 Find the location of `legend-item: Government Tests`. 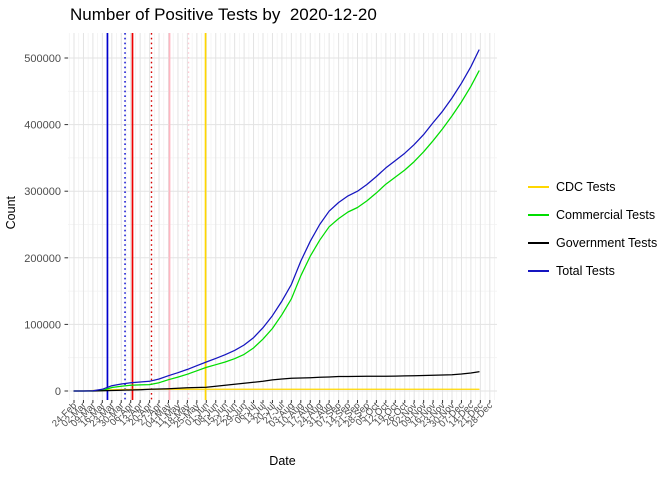

legend-item: Government Tests is located at coordinates (592, 243).